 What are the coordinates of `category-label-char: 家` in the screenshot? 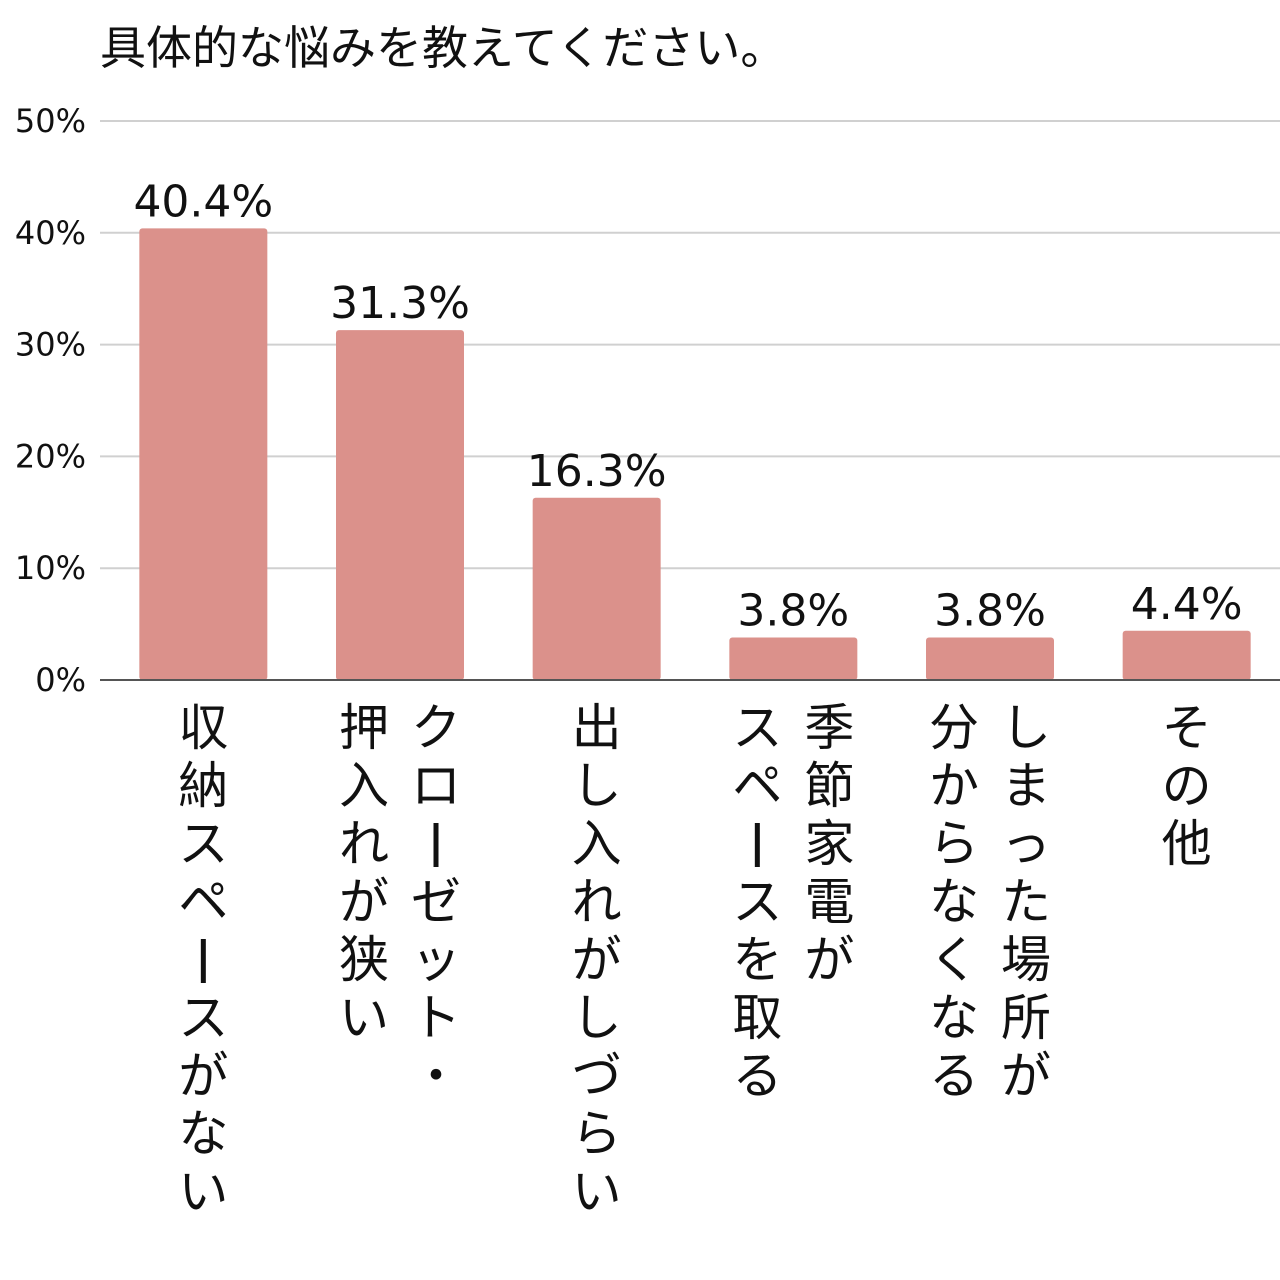 It's located at (829, 844).